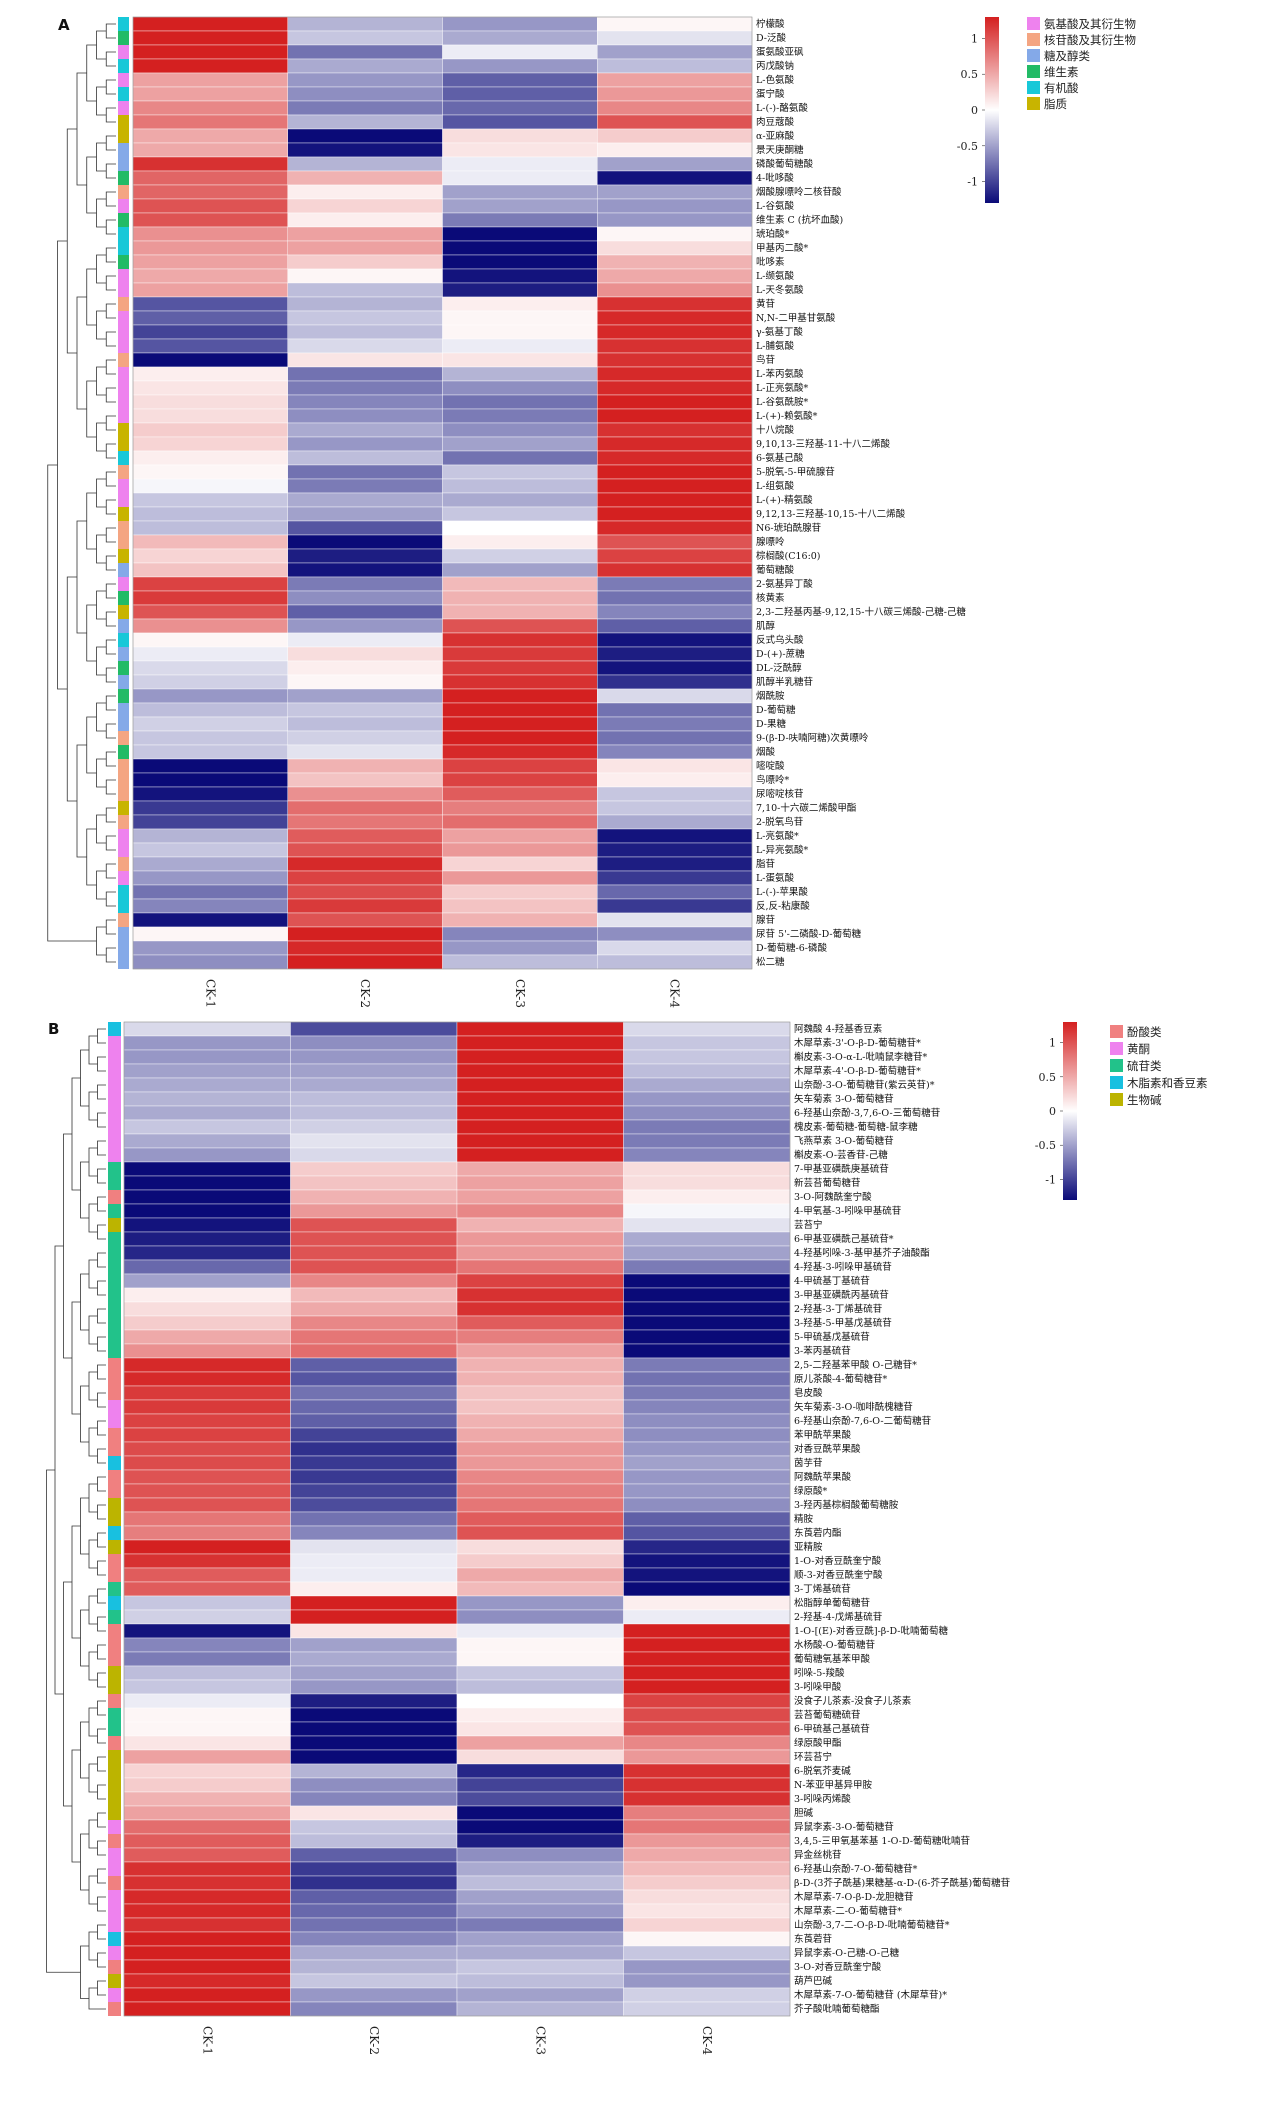 This screenshot has height=2106, width=1270. I want to click on row-label: 4-甲氧基-3-吲哚甲基硫苷, so click(847, 1211).